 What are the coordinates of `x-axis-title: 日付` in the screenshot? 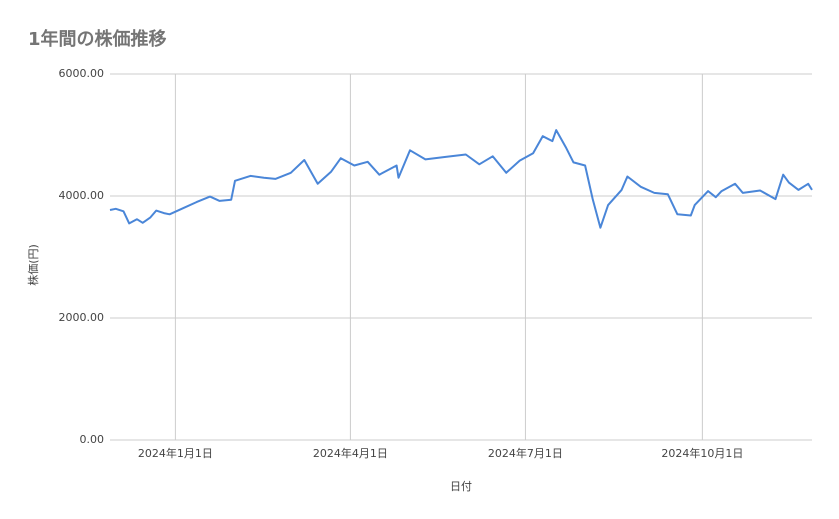 It's located at (461, 486).